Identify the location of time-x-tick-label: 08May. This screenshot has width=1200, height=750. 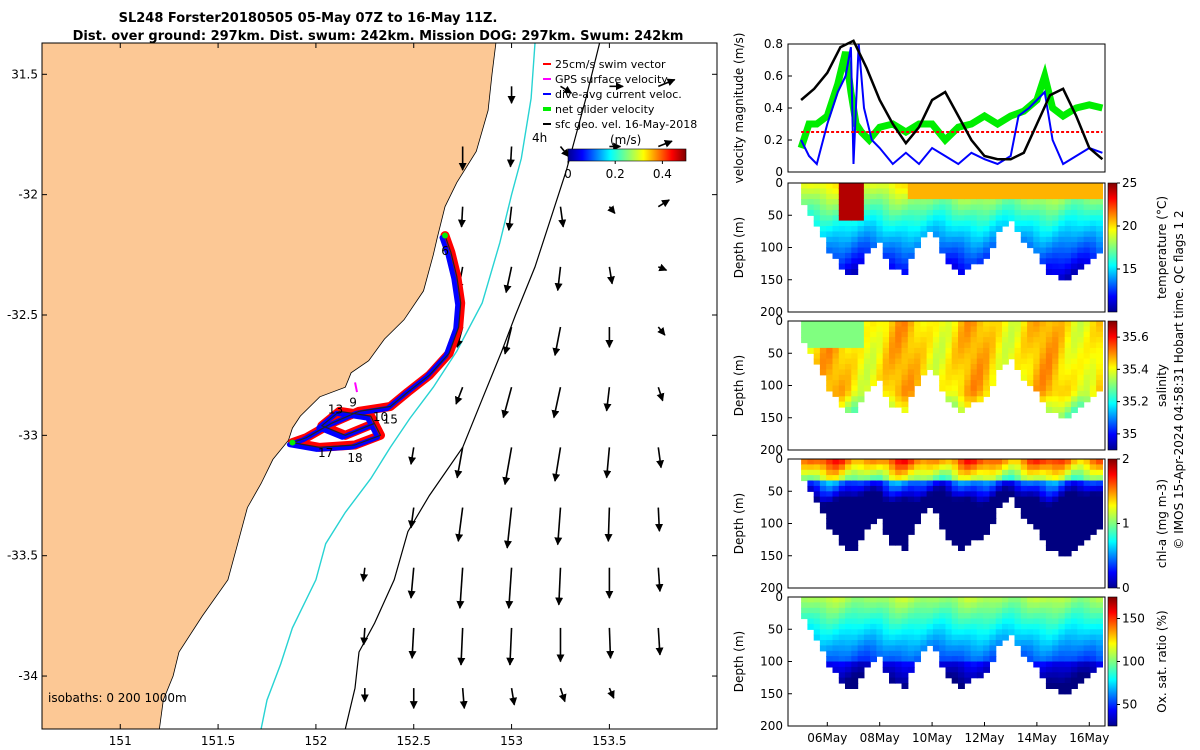
(880, 738).